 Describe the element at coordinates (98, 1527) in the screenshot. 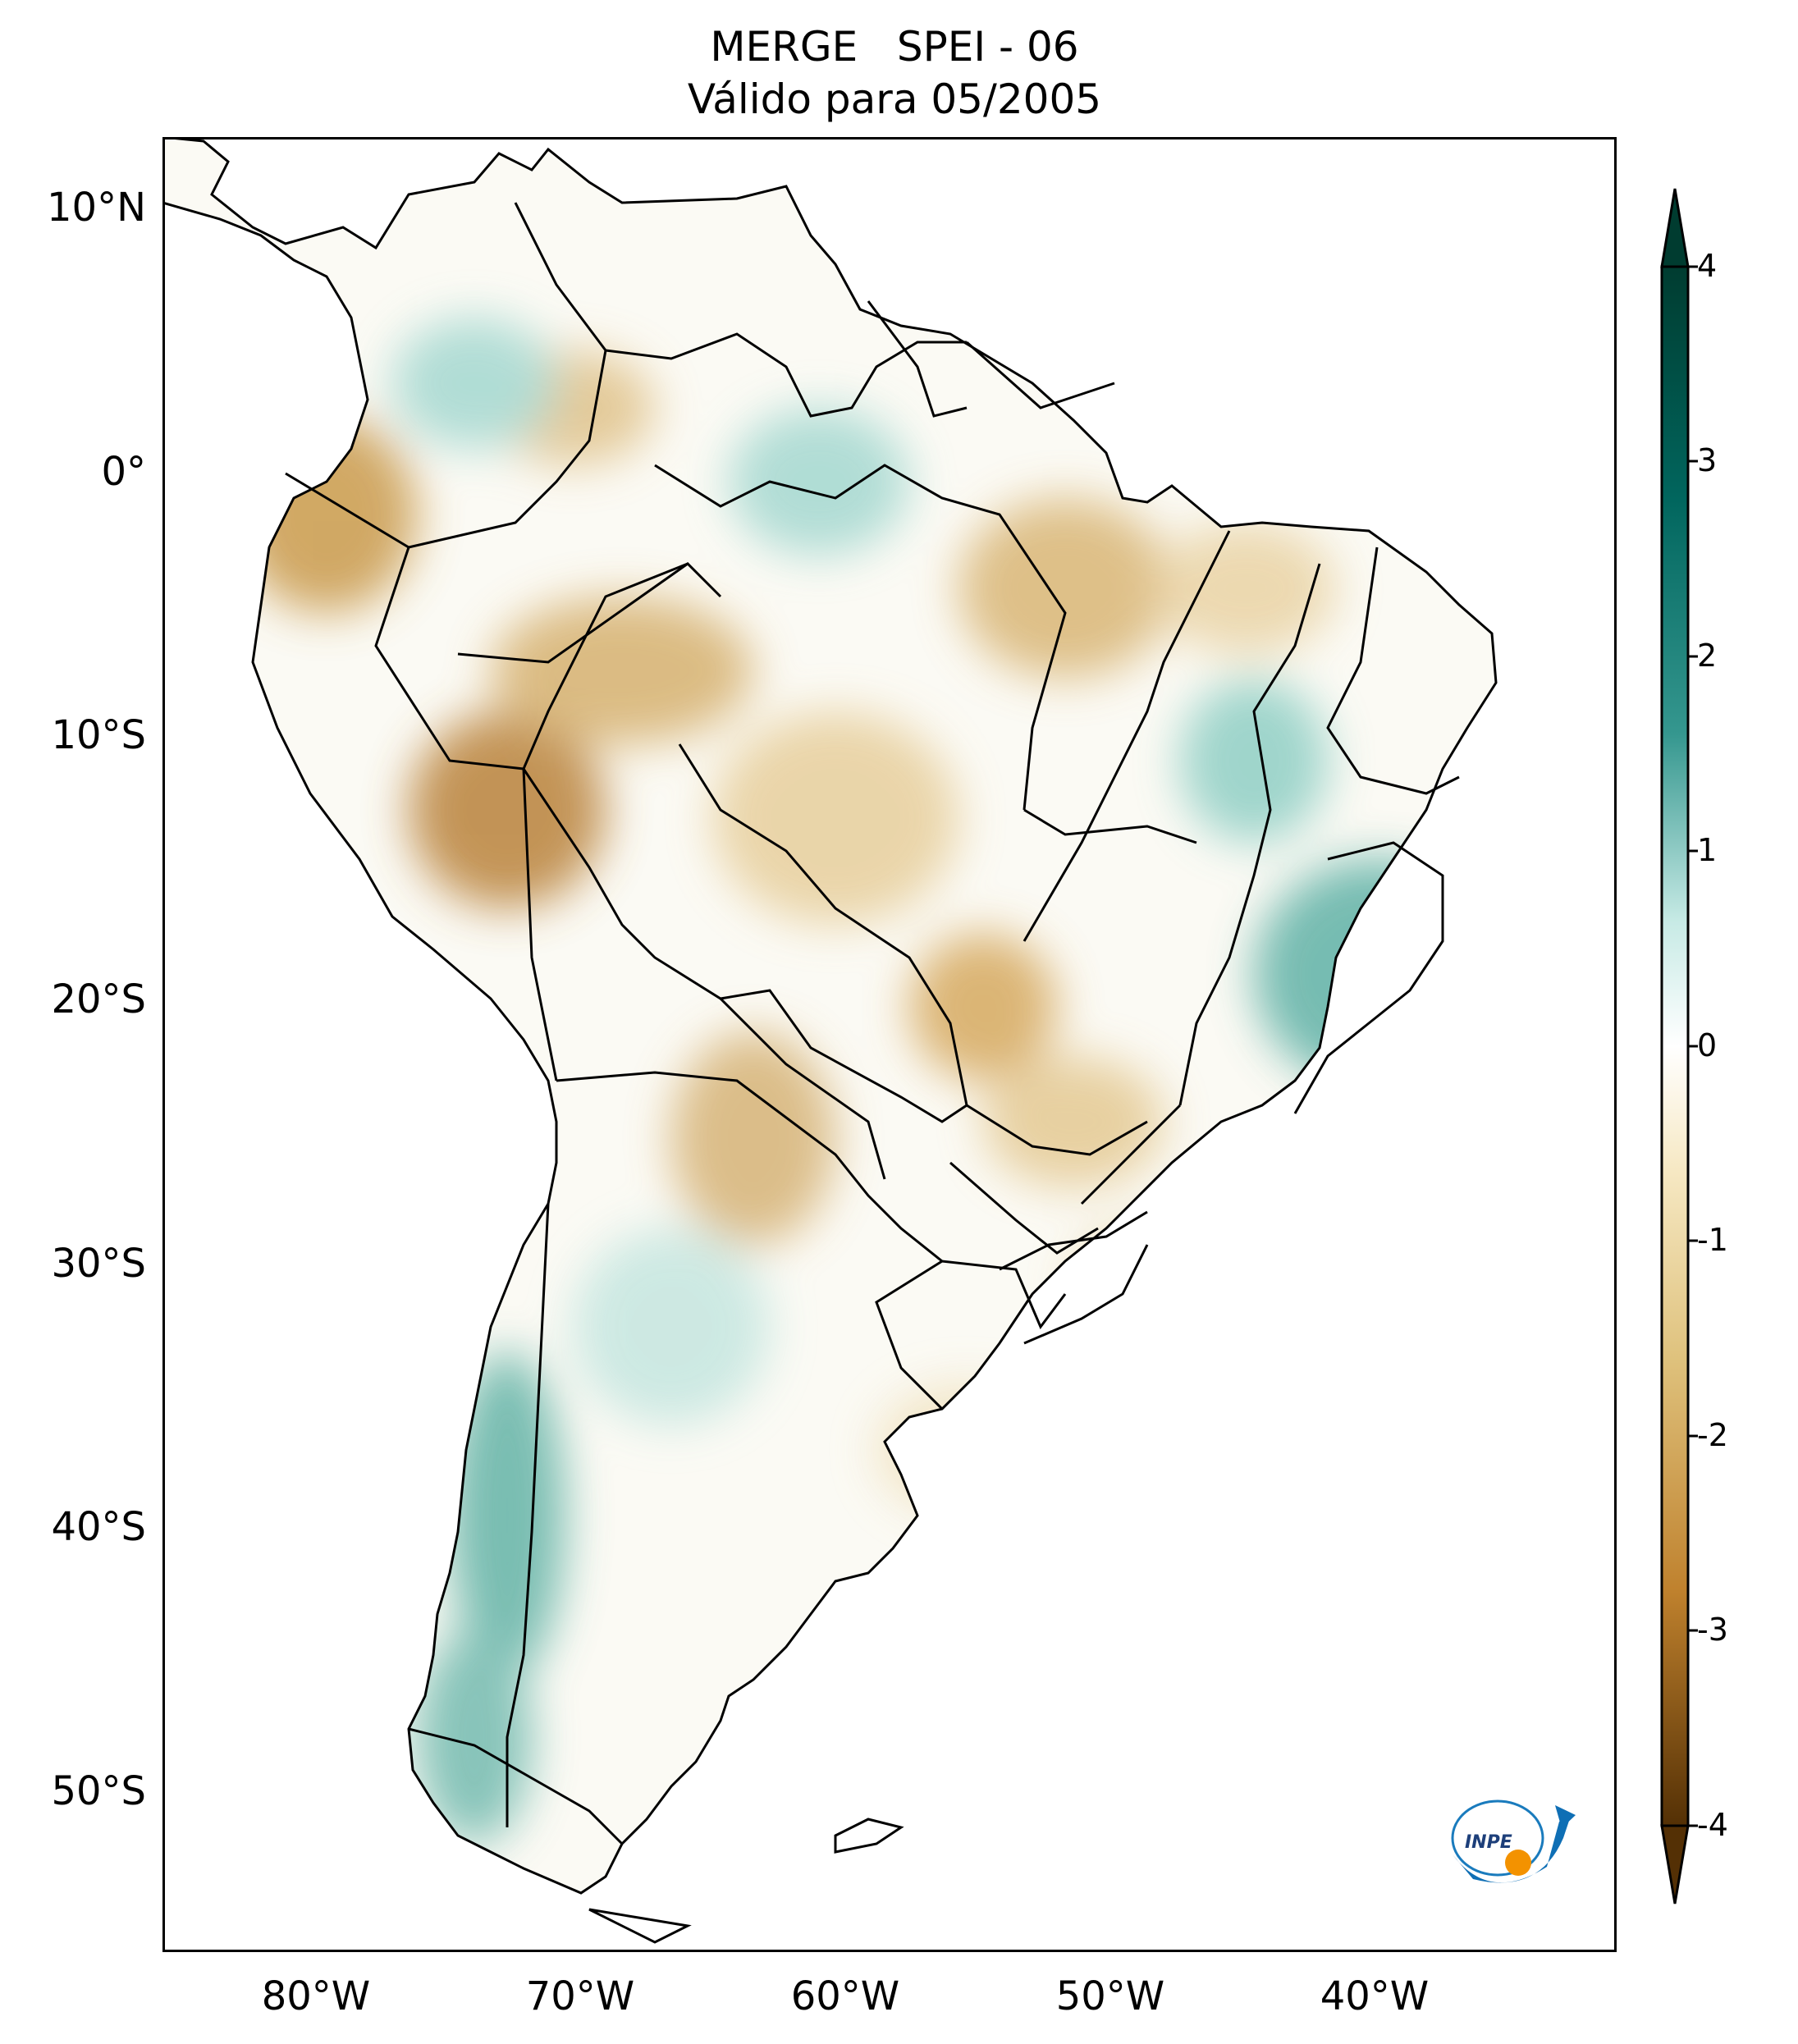

I see `lat-tick-label: 40°S` at that location.